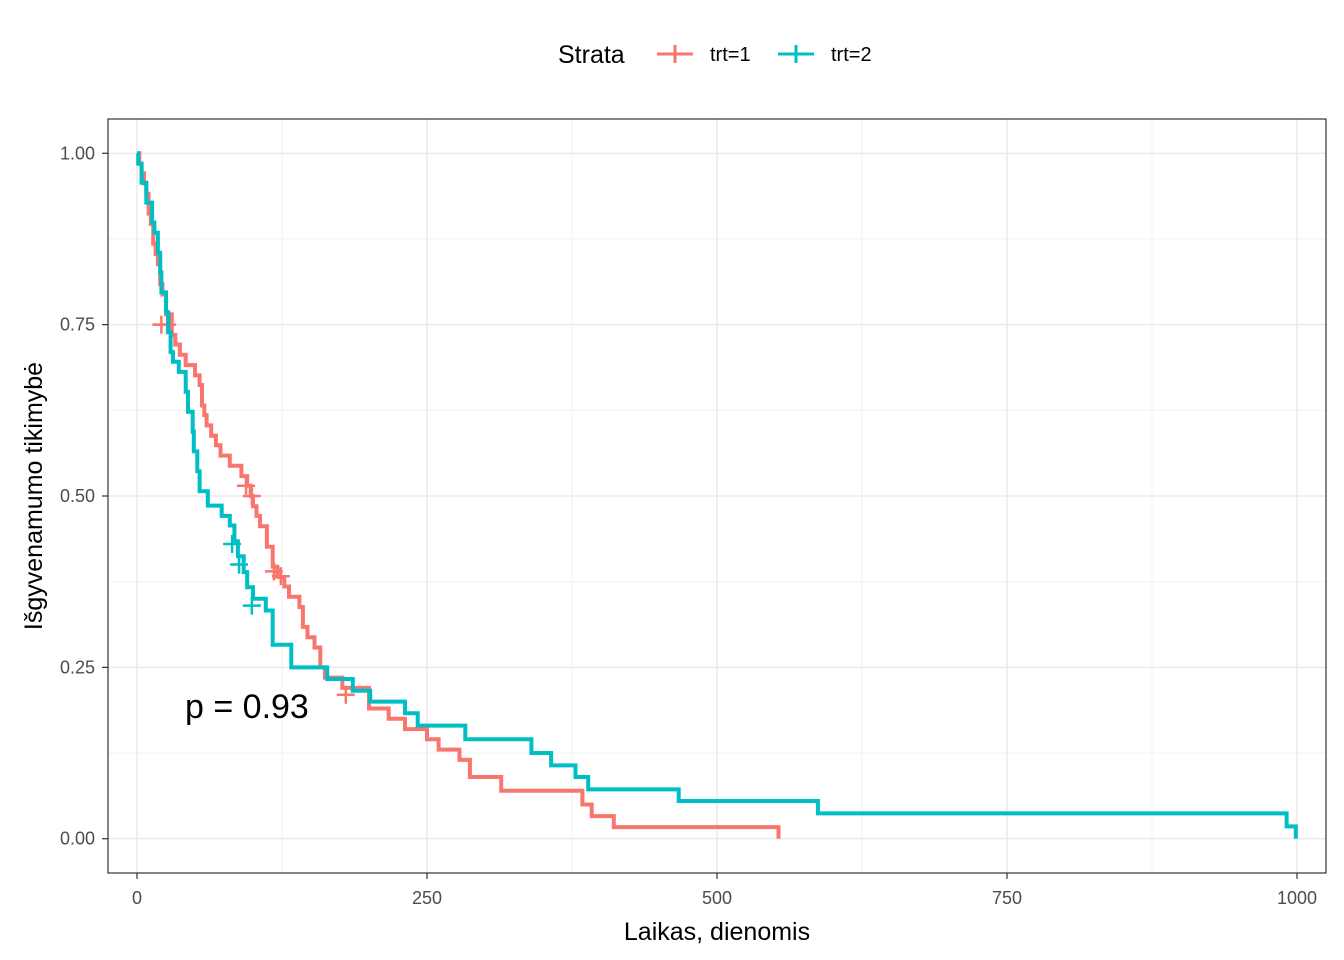  I want to click on y-tick-label: 0.00, so click(77, 839).